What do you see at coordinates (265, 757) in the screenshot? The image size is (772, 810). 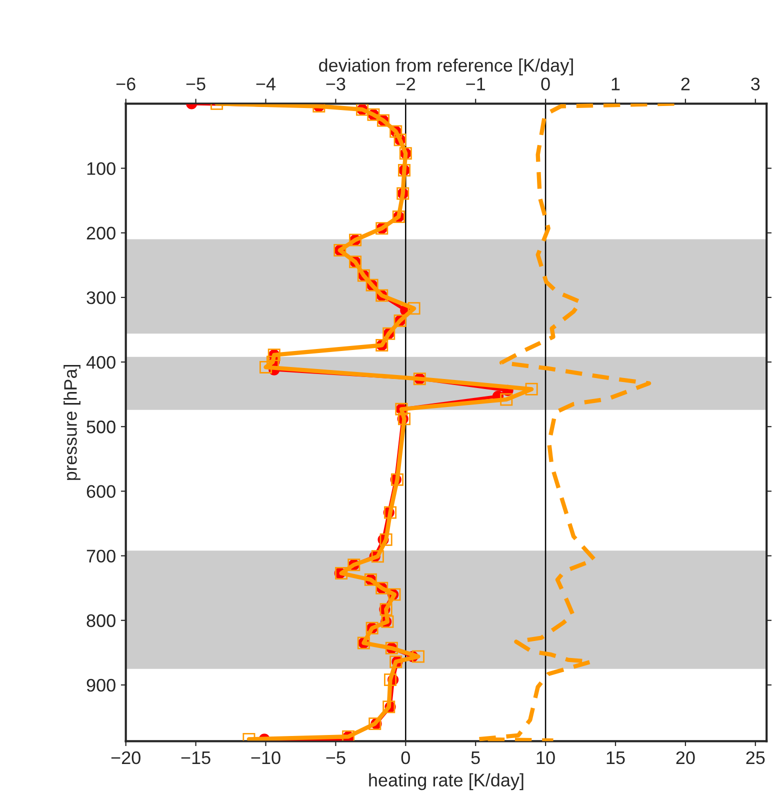 I see `x-tick-label: −10` at bounding box center [265, 757].